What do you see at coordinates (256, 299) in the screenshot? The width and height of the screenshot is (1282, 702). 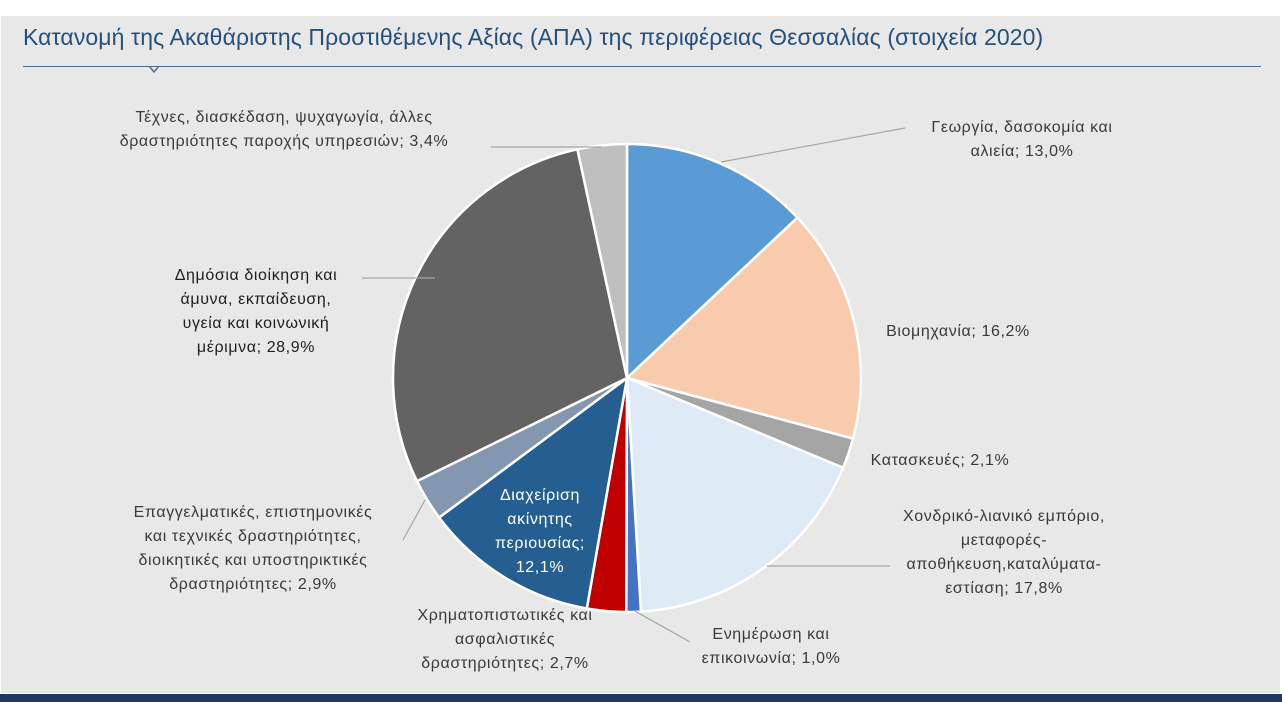 I see `slice-label-line: άμυνα, εκπαίδευση,` at bounding box center [256, 299].